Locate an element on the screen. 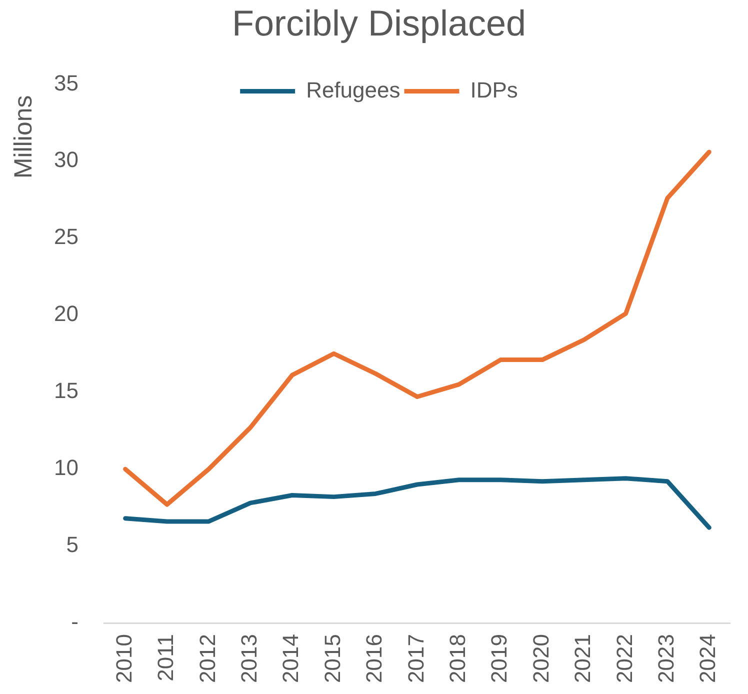 This screenshot has width=748, height=694. y-tick-label: 10 is located at coordinates (66, 467).